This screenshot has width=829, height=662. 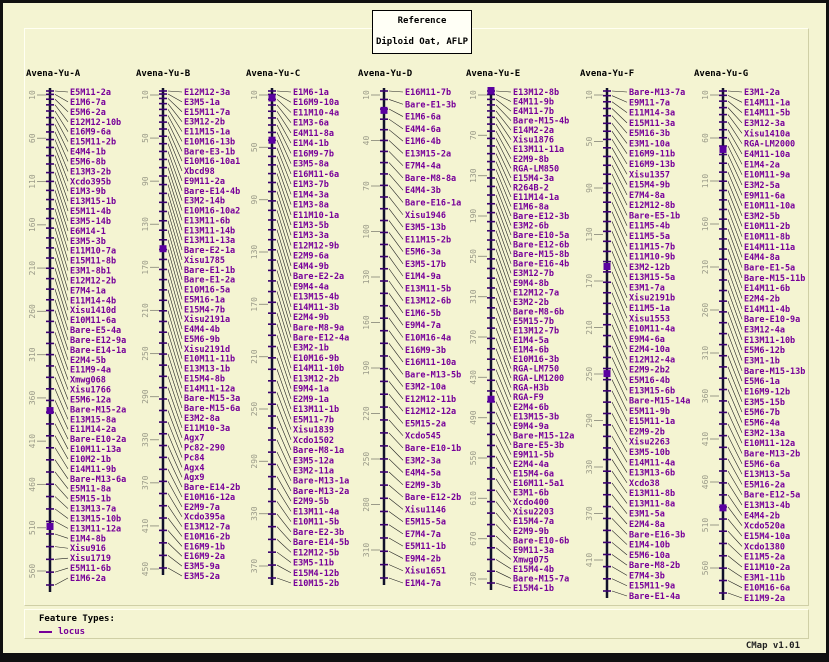 I want to click on locus-label: E15M4-4b, so click(x=533, y=570).